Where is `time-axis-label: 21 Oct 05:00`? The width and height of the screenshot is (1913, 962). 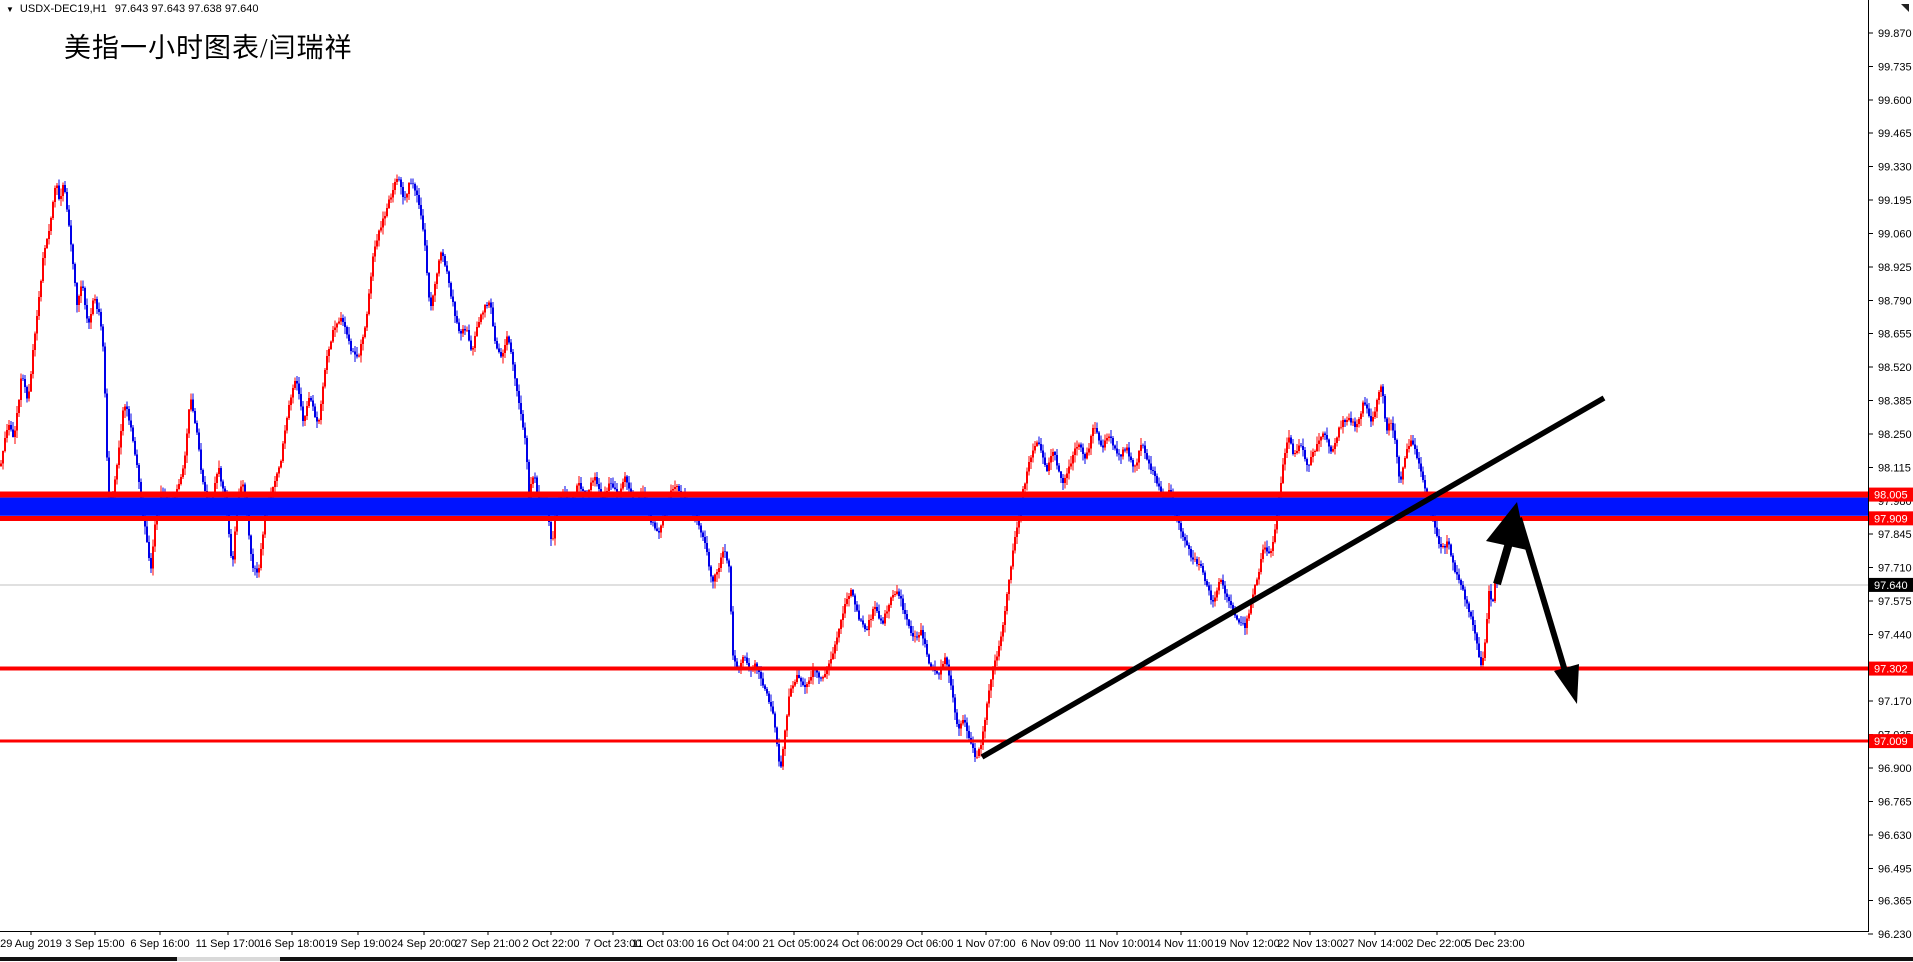
time-axis-label: 21 Oct 05:00 is located at coordinates (794, 944).